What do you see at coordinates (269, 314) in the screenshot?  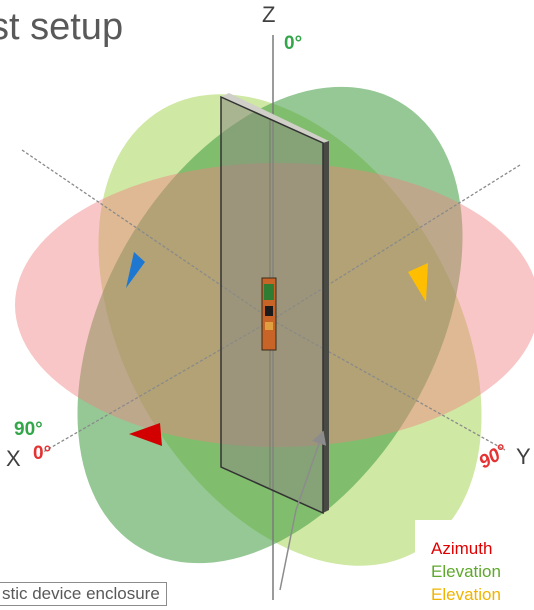 I see `circuit-board` at bounding box center [269, 314].